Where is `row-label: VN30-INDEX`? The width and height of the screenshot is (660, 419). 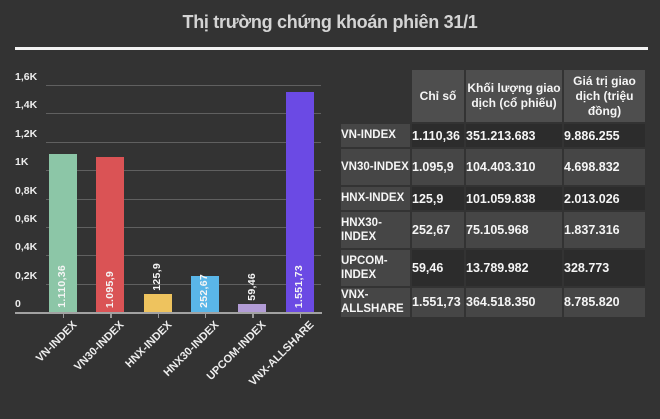
row-label: VN30-INDEX is located at coordinates (375, 167).